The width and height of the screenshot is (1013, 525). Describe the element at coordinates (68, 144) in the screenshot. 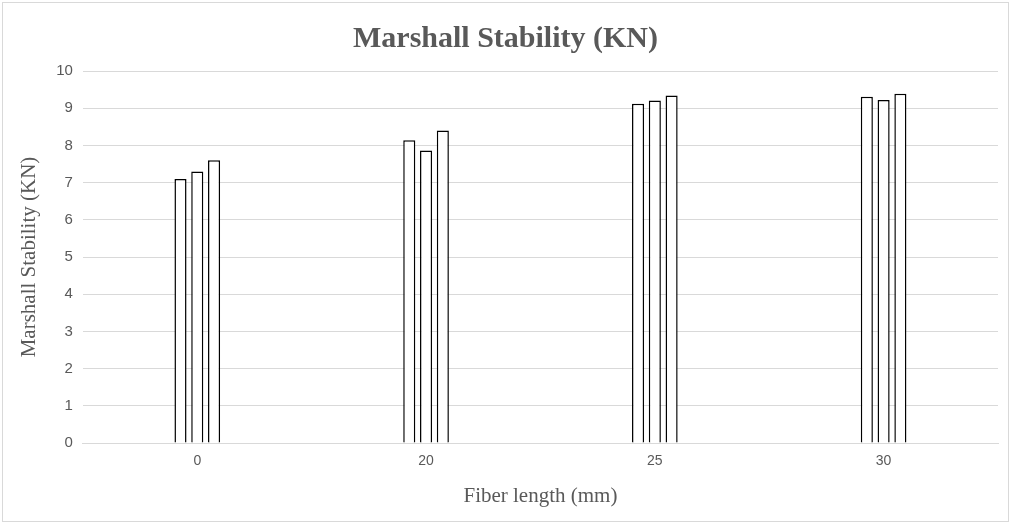

I see `y-tick-label: 8` at that location.